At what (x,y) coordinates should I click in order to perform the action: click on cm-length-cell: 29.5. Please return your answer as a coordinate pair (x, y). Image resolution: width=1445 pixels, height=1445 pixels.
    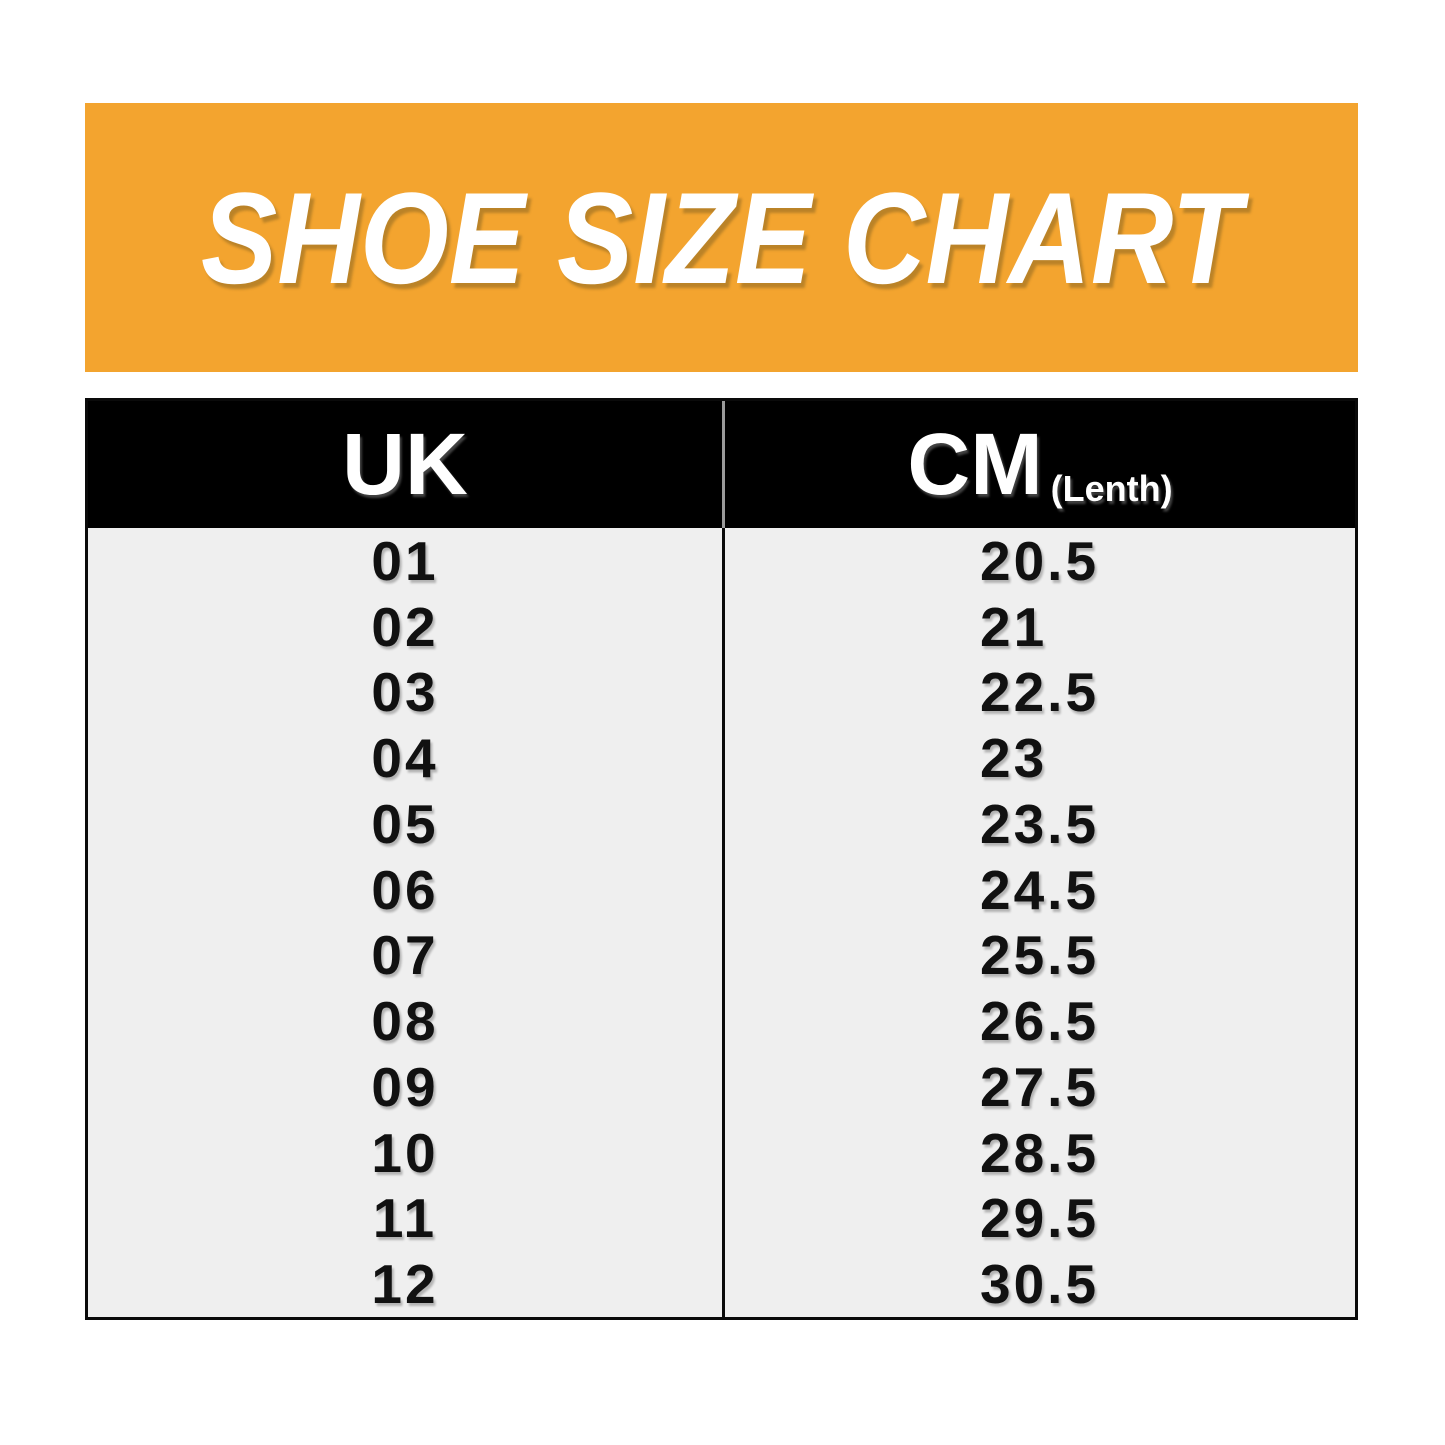
    Looking at the image, I should click on (1038, 1218).